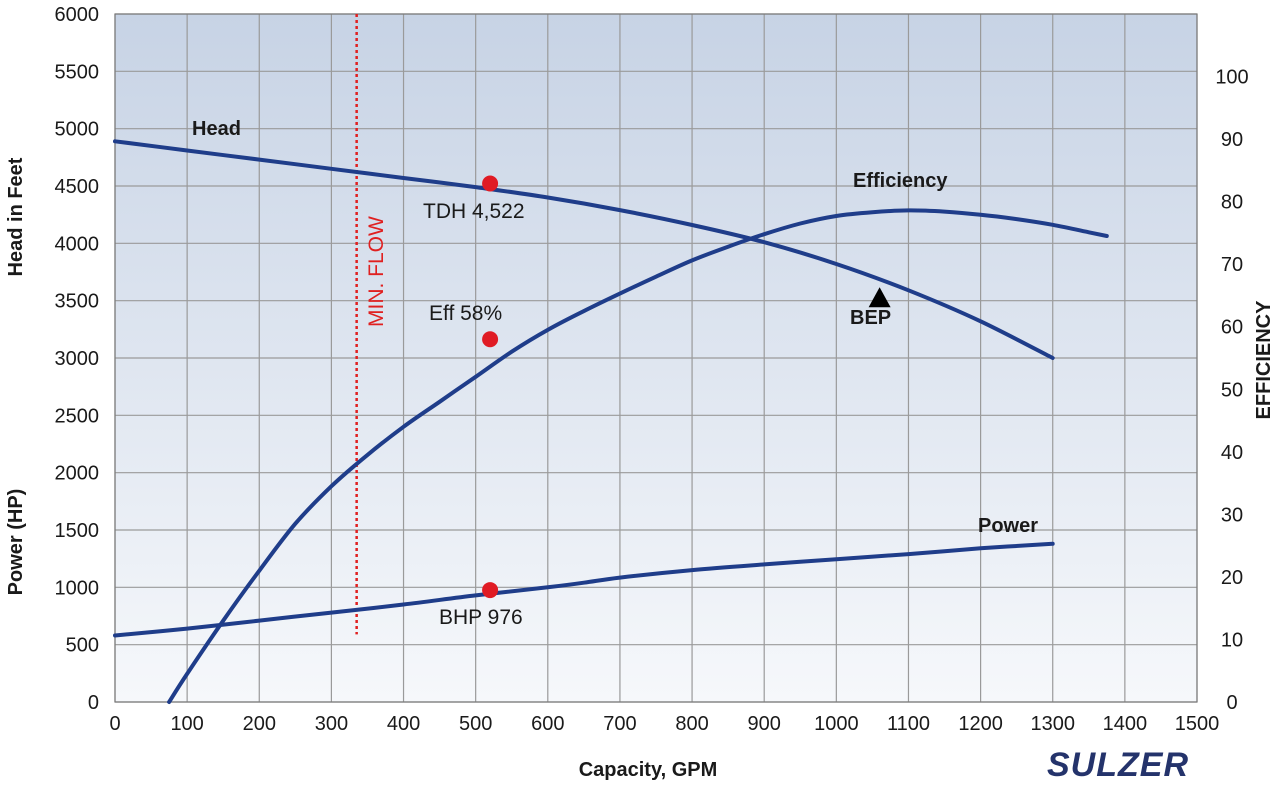  What do you see at coordinates (980, 724) in the screenshot?
I see `x-tick-label: 1200` at bounding box center [980, 724].